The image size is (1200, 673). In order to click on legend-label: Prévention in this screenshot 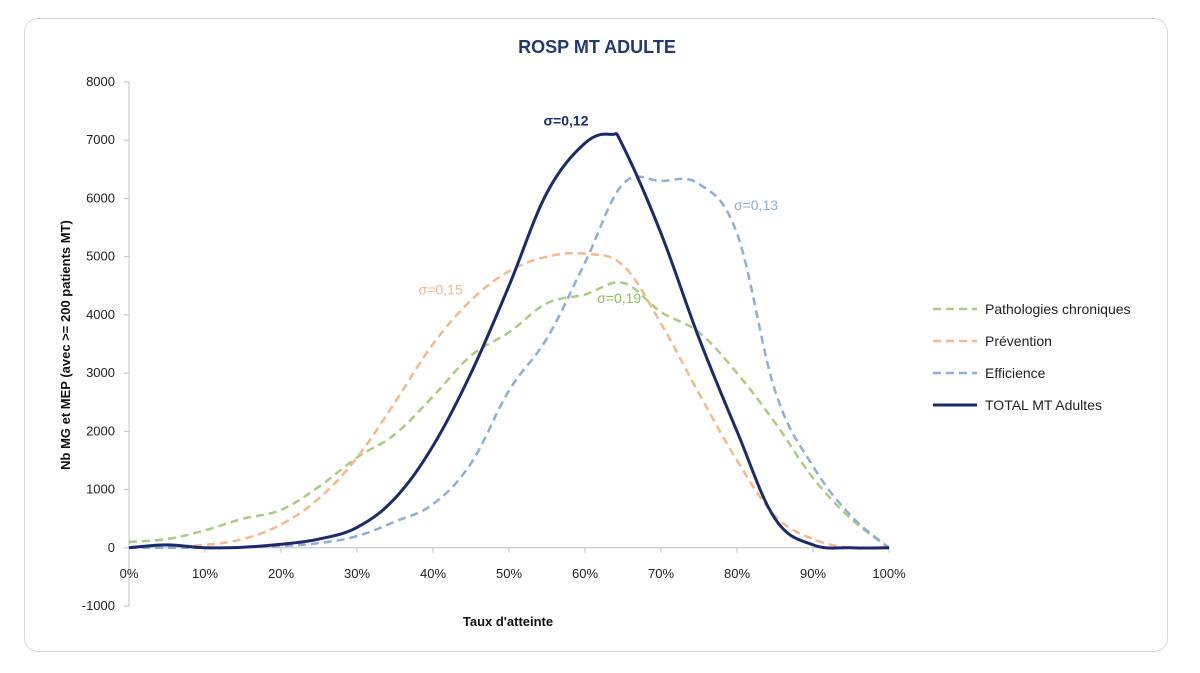, I will do `click(1018, 341)`.